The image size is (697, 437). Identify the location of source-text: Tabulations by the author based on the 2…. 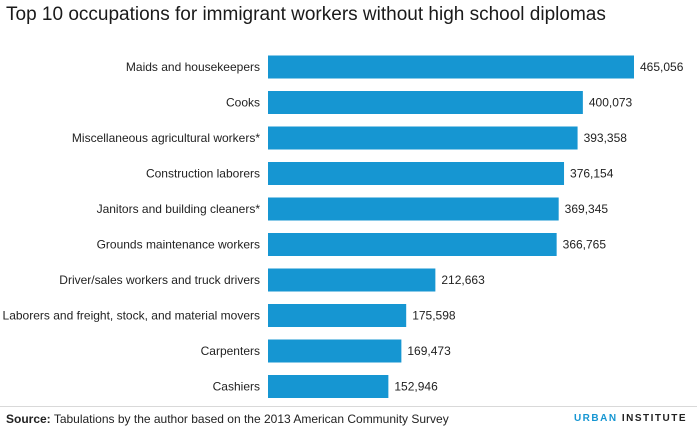
(251, 419).